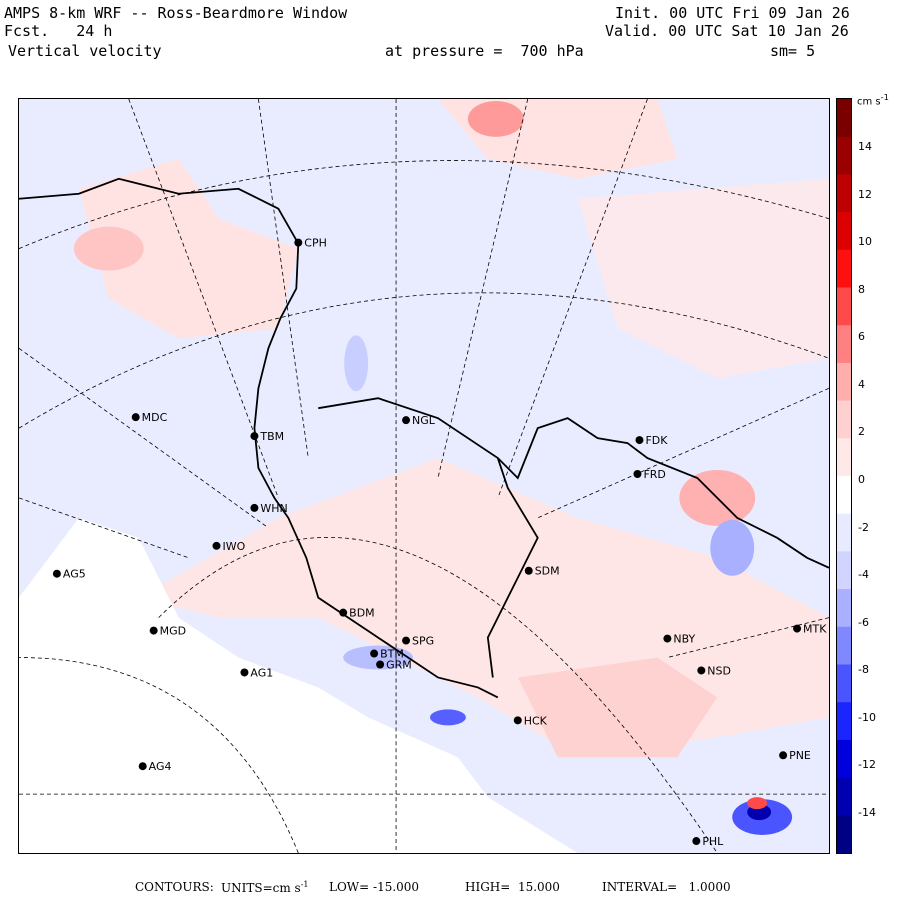 This screenshot has width=900, height=900. I want to click on updraft-southeast, so click(757, 803).